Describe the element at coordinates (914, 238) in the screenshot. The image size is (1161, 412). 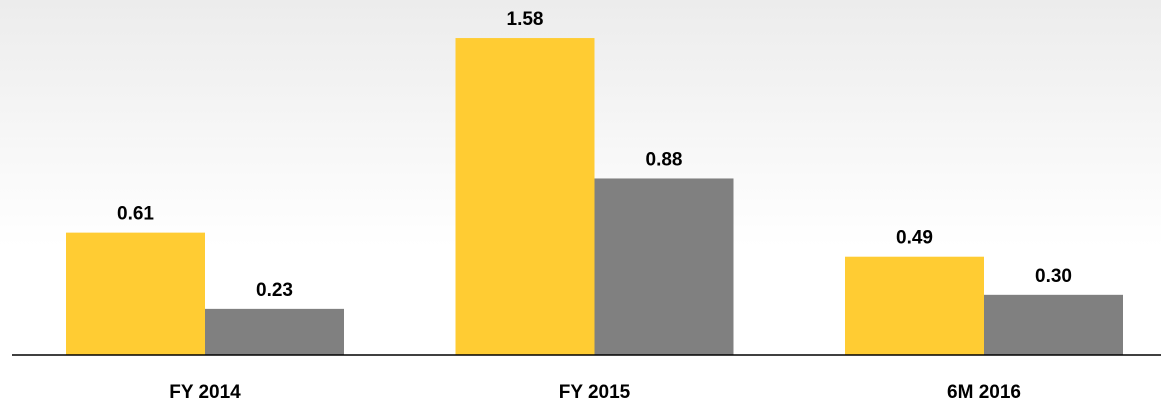
I see `data-label: 0.49` at that location.